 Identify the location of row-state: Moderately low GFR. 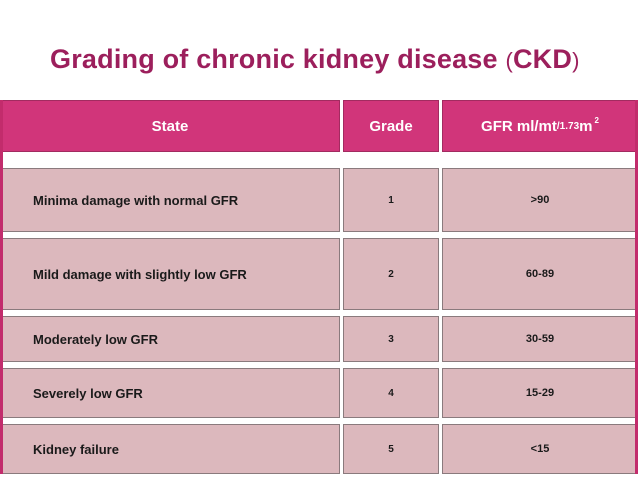
(170, 339).